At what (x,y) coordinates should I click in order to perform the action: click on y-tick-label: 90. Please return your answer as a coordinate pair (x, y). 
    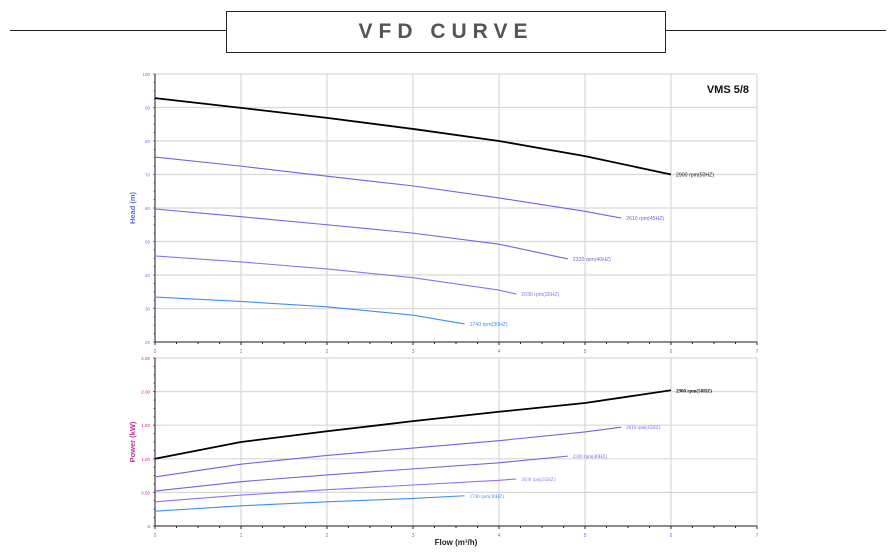
    Looking at the image, I should click on (148, 108).